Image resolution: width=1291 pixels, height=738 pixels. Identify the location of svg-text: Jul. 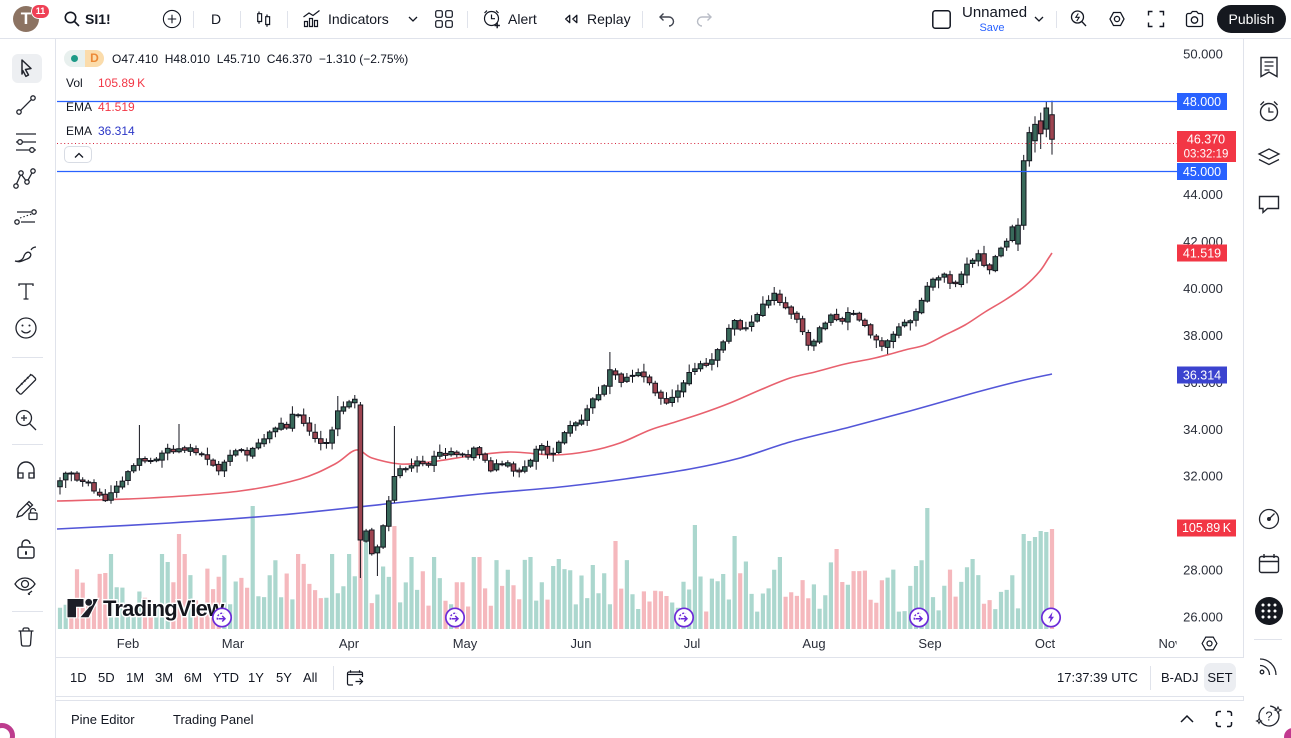
(692, 643).